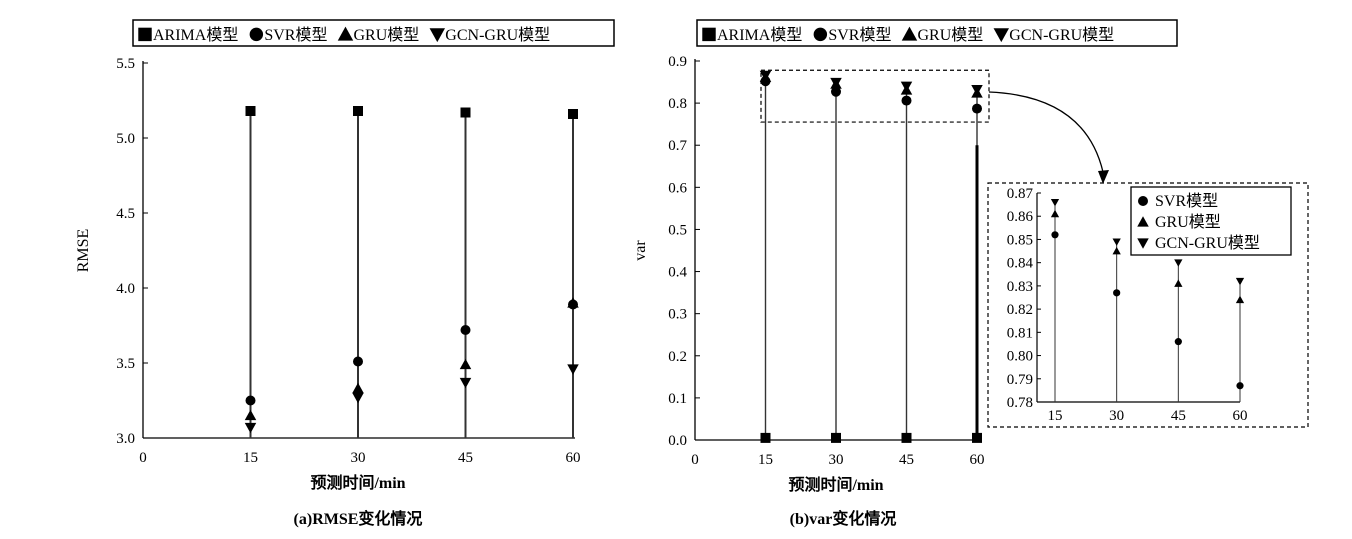 This screenshot has height=539, width=1352. Describe the element at coordinates (835, 484) in the screenshot. I see `x-axis-label: 预测时间/min` at that location.